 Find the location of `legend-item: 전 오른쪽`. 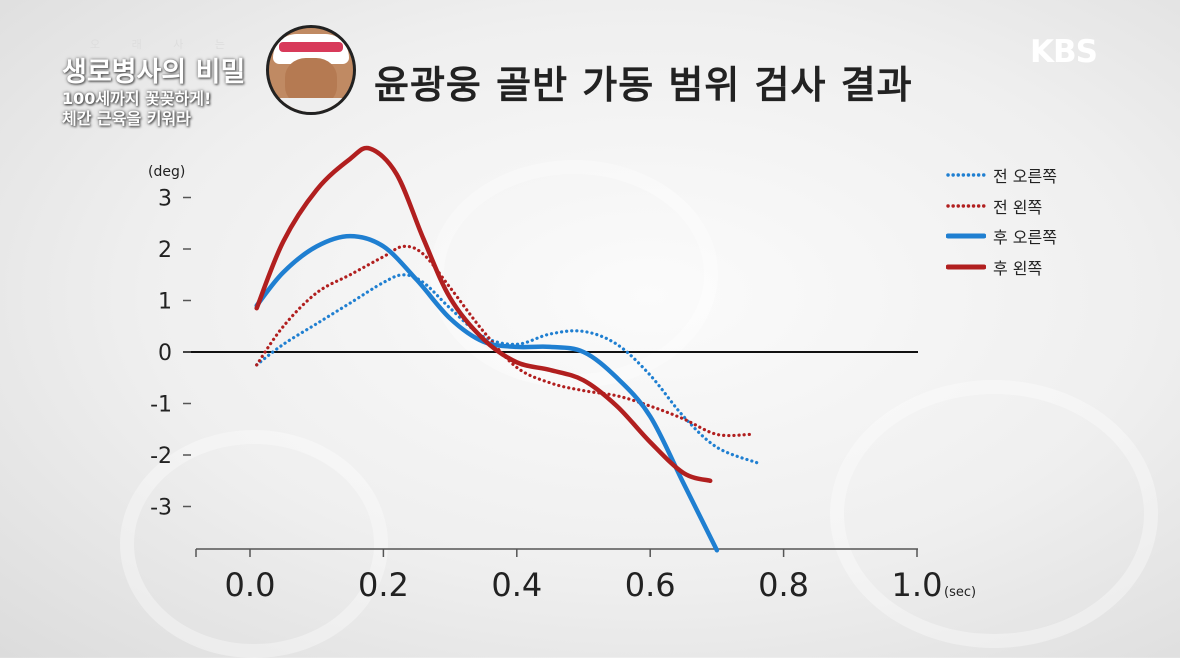

legend-item: 전 오른쪽 is located at coordinates (1001, 175).